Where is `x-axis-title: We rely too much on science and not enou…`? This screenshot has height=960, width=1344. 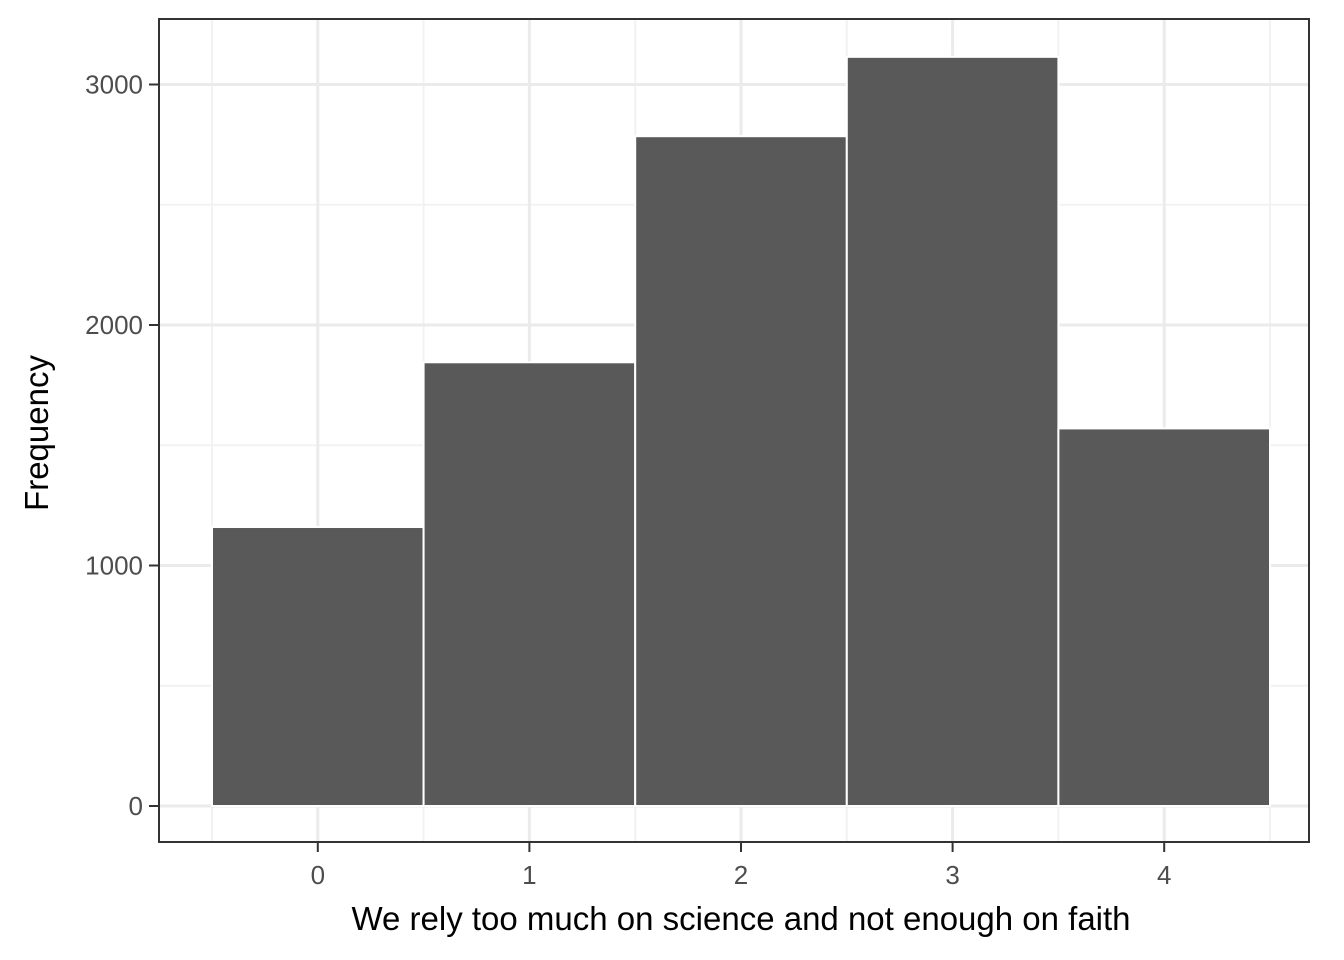
x-axis-title: We rely too much on science and not enou… is located at coordinates (740, 918).